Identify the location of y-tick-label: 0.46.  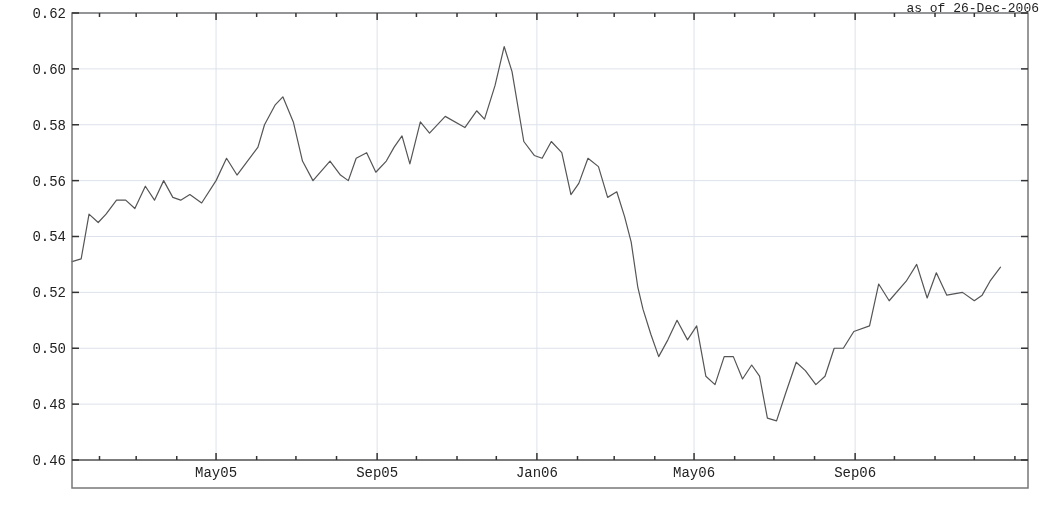
(49, 460).